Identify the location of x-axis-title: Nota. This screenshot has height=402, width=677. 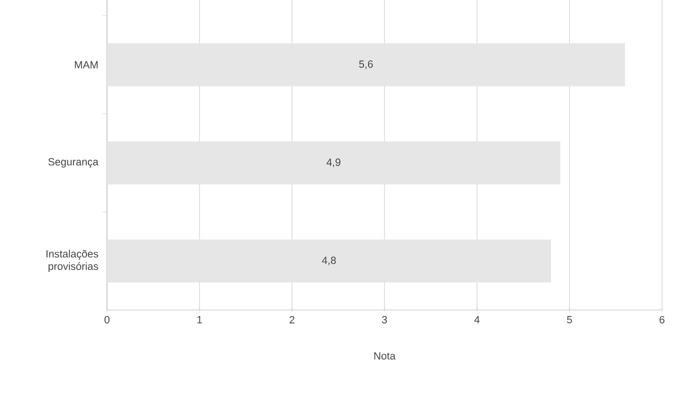
(385, 356).